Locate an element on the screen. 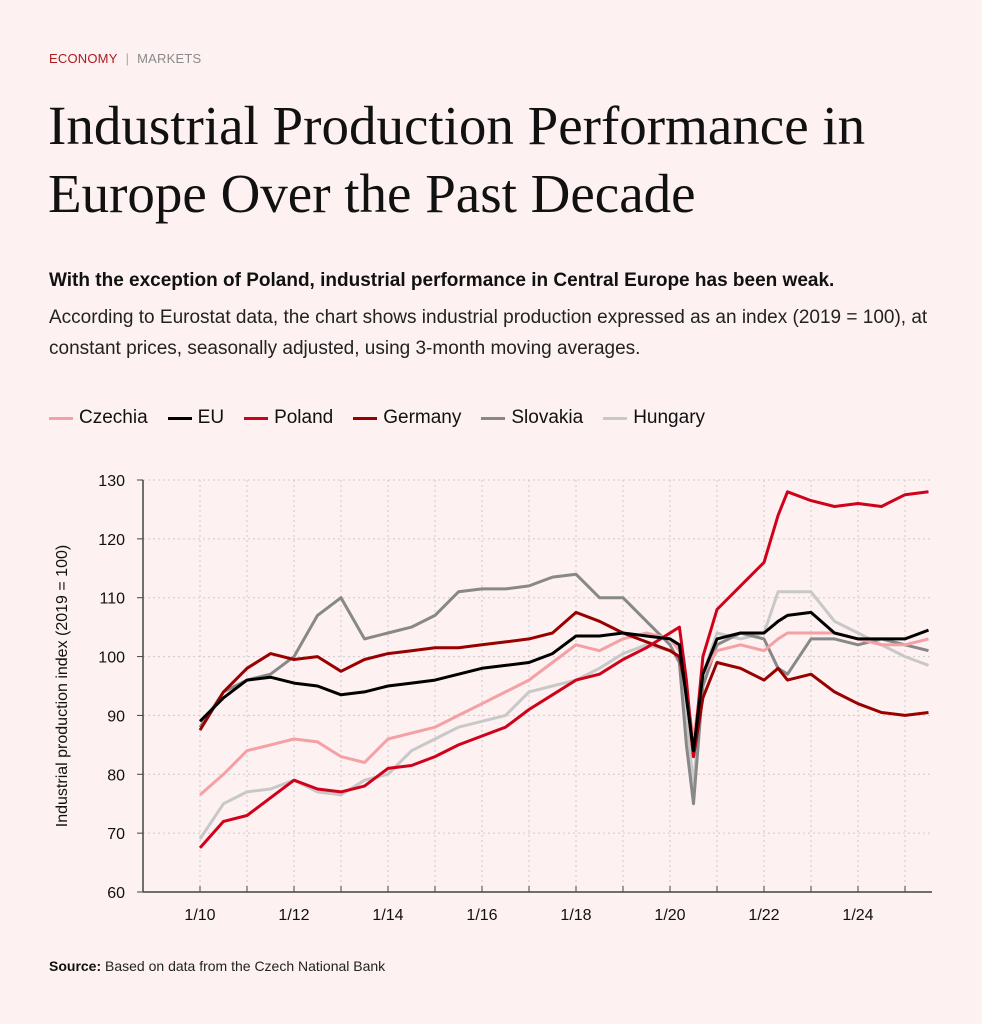  legend-label: Slovakia is located at coordinates (547, 417).